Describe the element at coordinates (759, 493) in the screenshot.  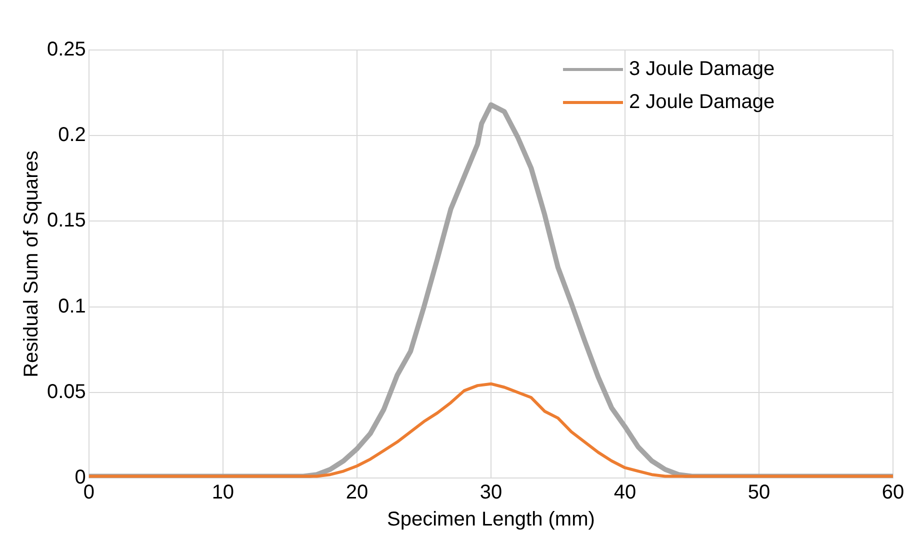
I see `x-tick-label: 50` at that location.